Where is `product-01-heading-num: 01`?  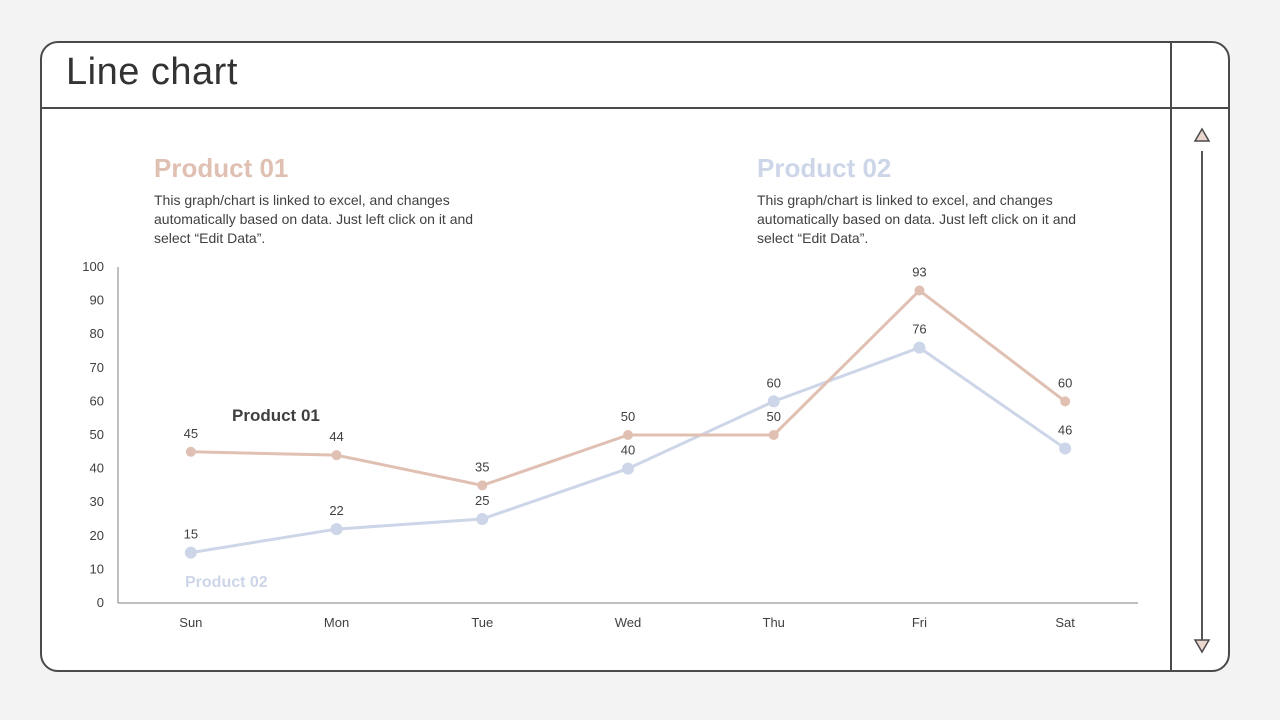
product-01-heading-num: 01 is located at coordinates (274, 168).